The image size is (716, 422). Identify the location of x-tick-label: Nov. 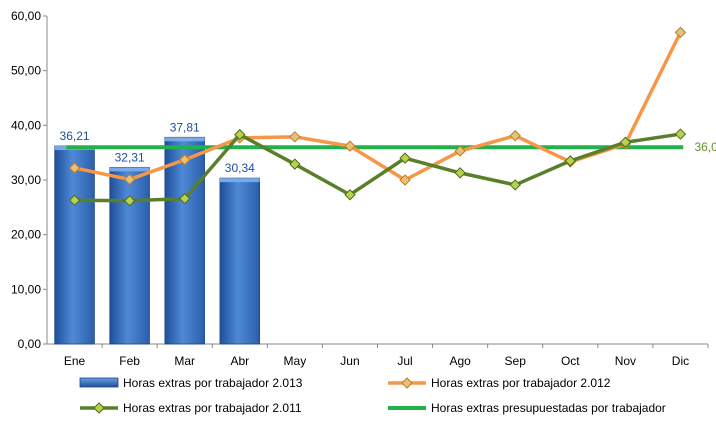
(625, 361).